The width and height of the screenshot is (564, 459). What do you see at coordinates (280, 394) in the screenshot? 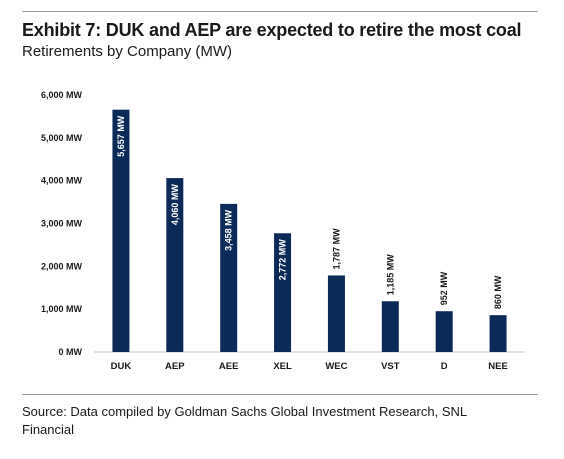
I see `bottom-rule` at bounding box center [280, 394].